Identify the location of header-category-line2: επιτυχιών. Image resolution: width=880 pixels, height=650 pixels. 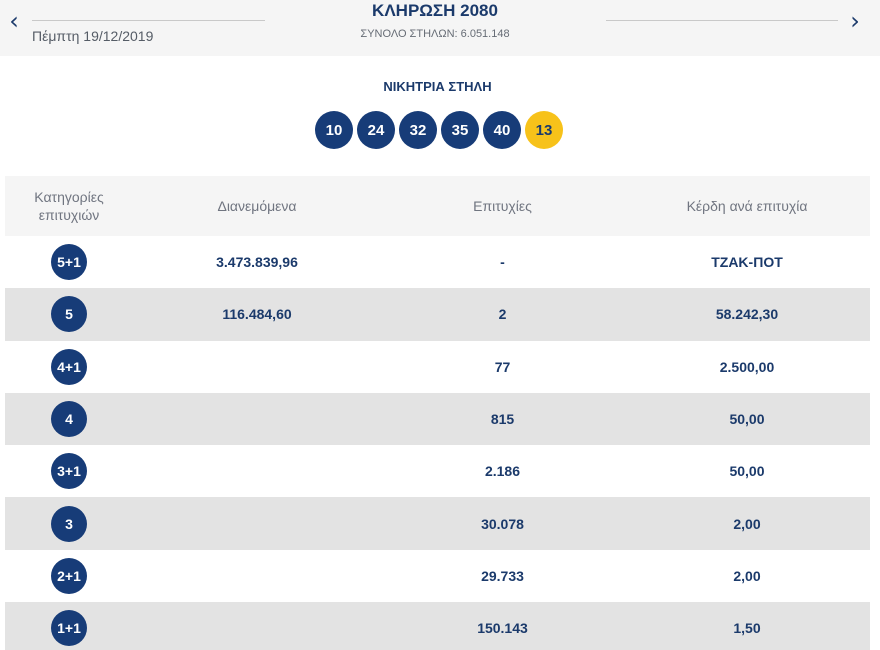
(69, 215).